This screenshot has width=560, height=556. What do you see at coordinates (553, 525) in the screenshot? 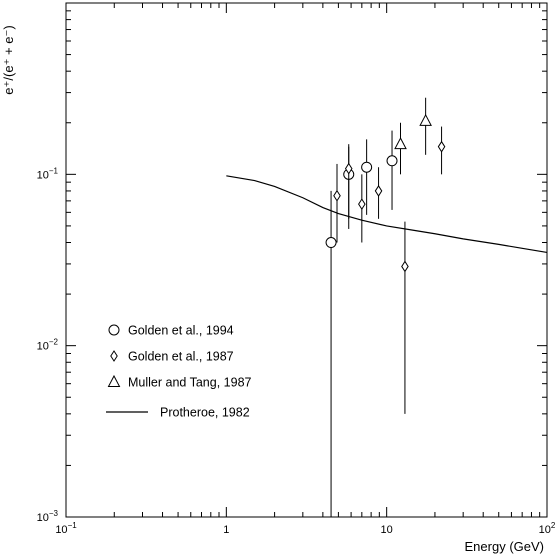
I see `x-tick-label-exponent: 2` at bounding box center [553, 525].